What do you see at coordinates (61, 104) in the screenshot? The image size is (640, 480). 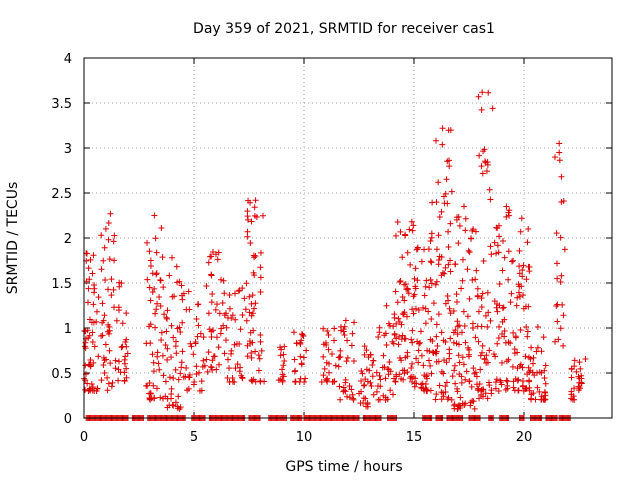 I see `y-tick-label: 3.5` at bounding box center [61, 104].